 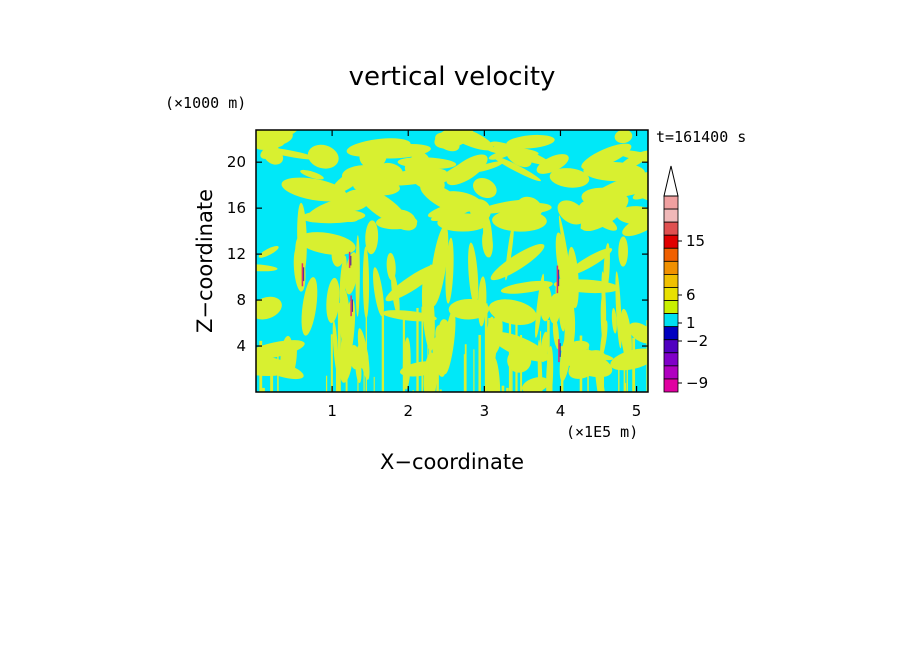 I want to click on colorbar-label: 1, so click(x=691, y=323).